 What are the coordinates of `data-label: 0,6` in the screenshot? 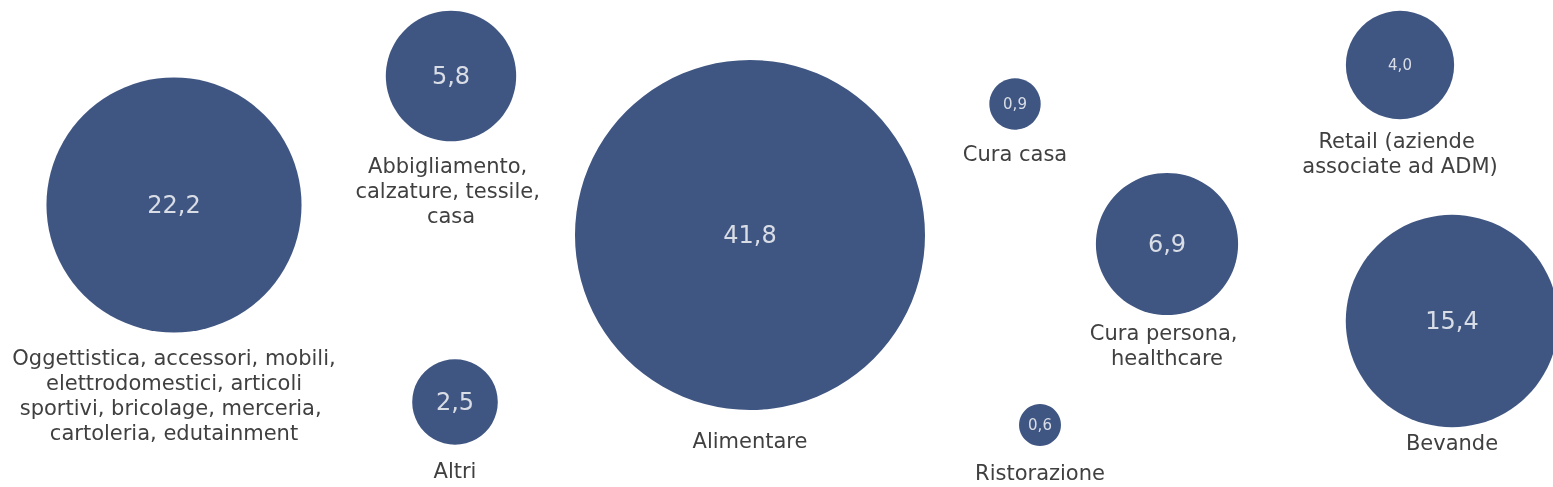 It's located at (1040, 425).